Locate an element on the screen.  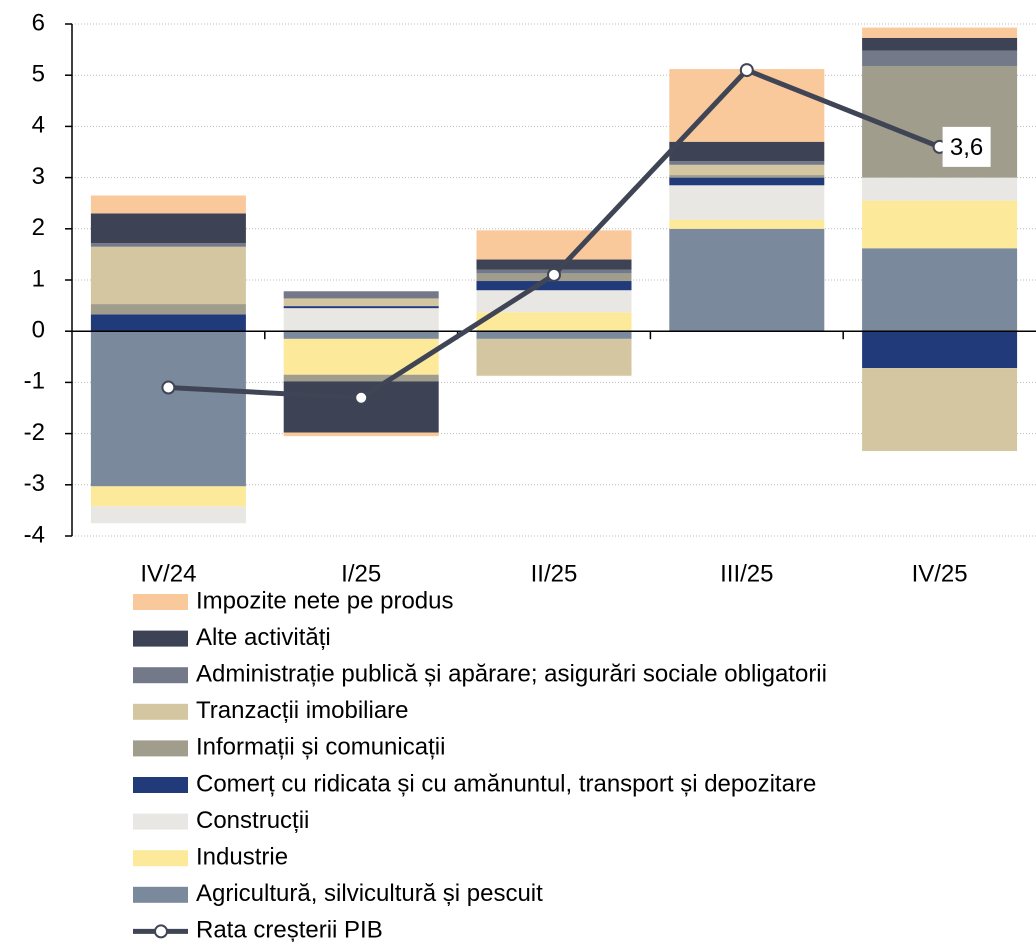
y-tick-label: -4 is located at coordinates (34, 534).